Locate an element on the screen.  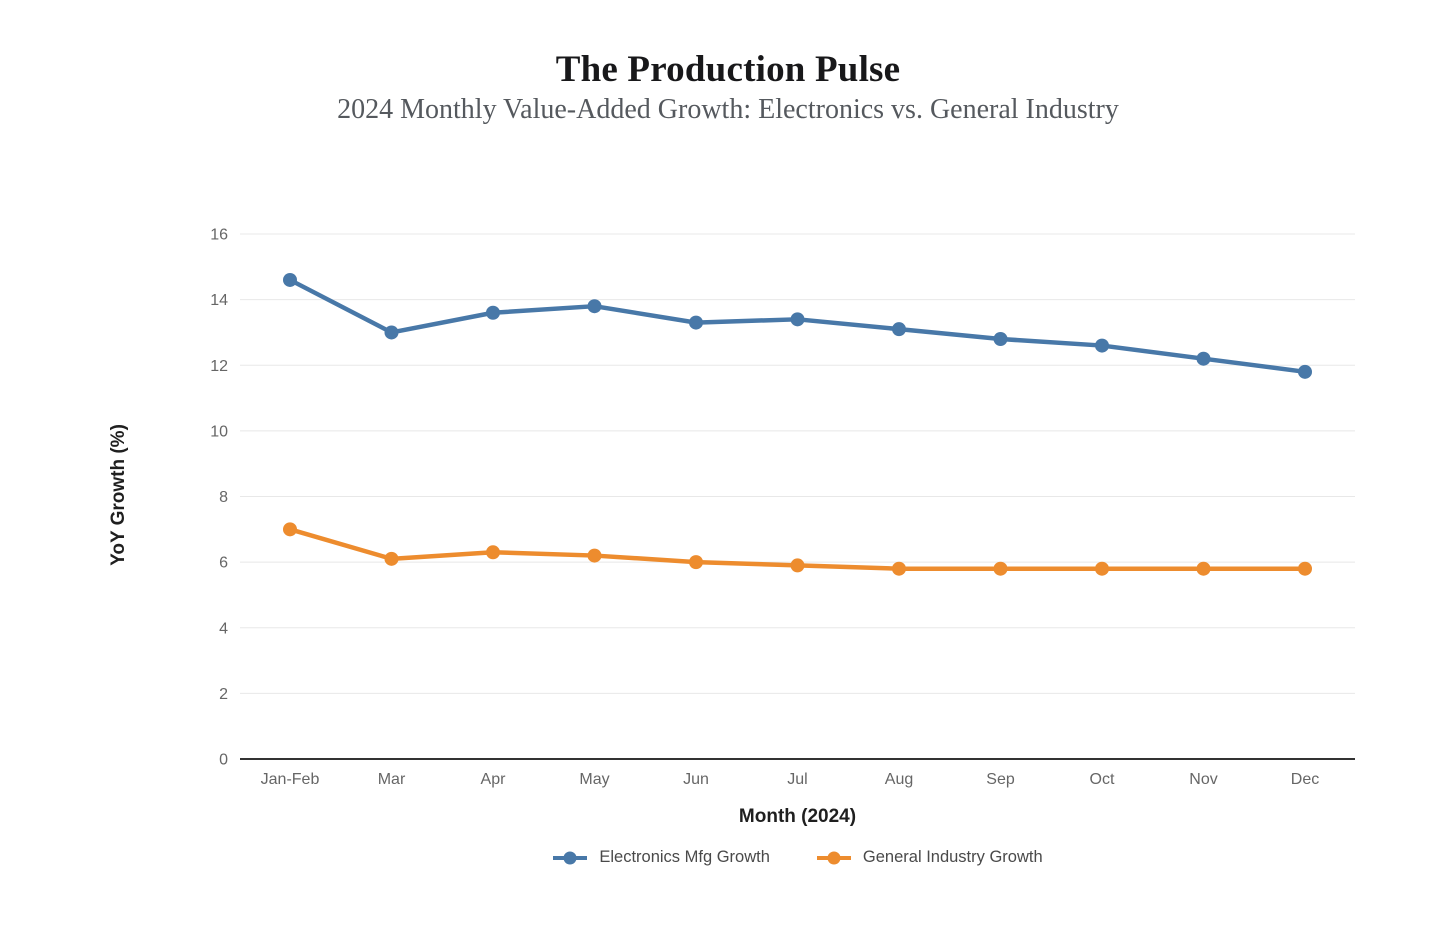
y-tick-label: 0 is located at coordinates (223, 760).